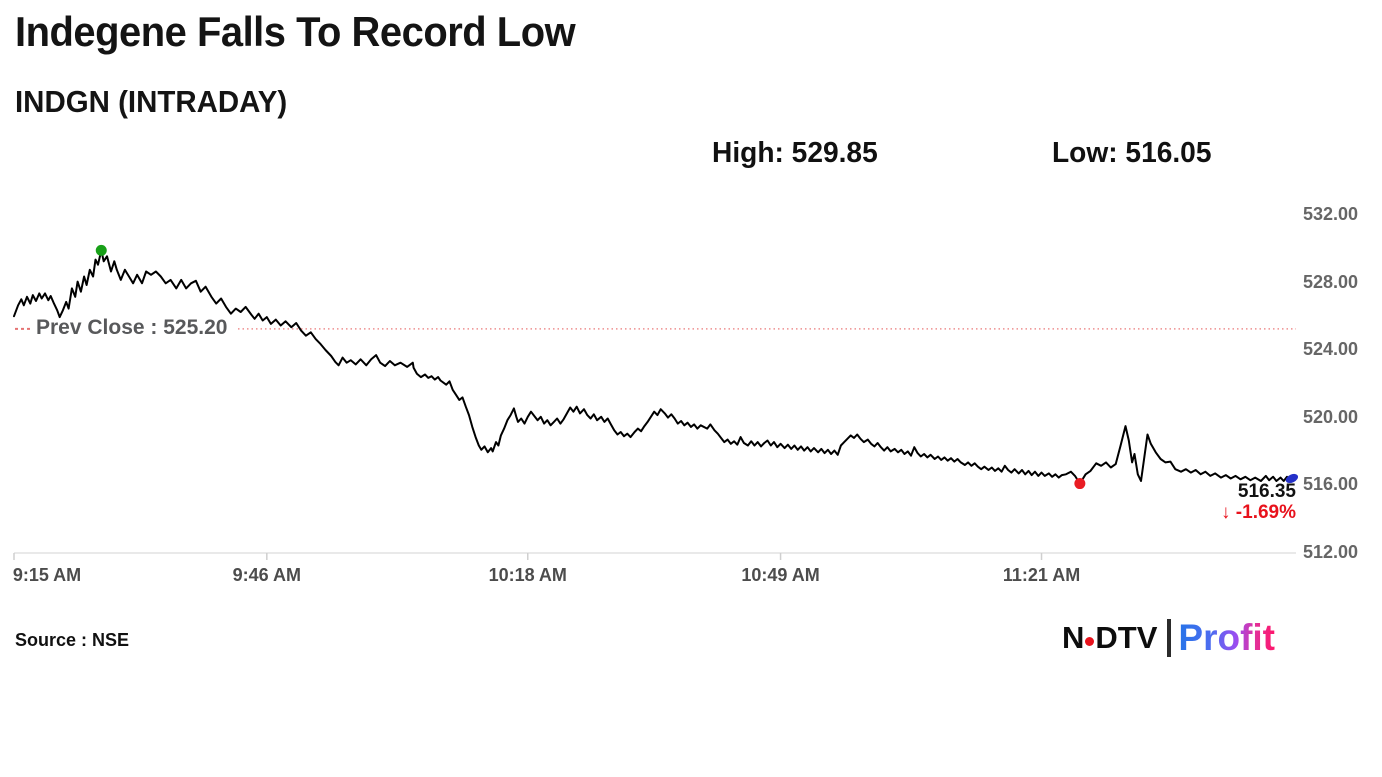 The width and height of the screenshot is (1382, 777). What do you see at coordinates (1126, 637) in the screenshot?
I see `ndtv-logo-rest: DTV` at bounding box center [1126, 637].